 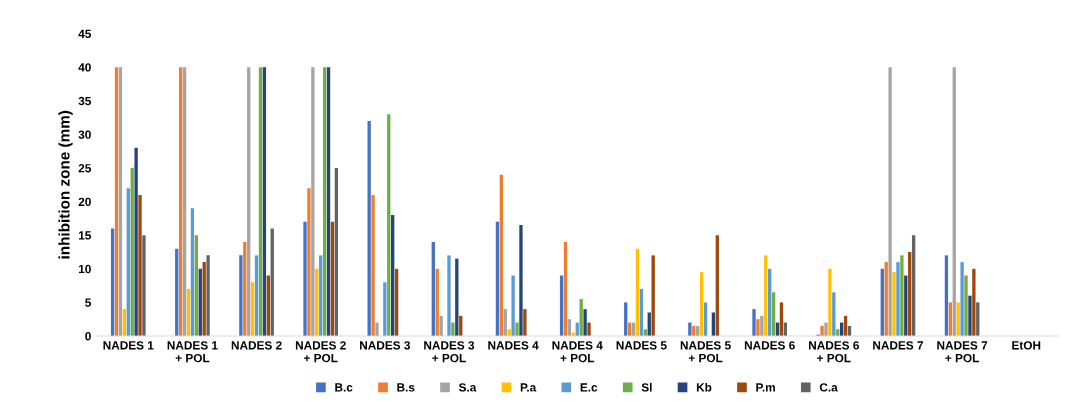 What do you see at coordinates (84, 67) in the screenshot?
I see `y-tick-label: 40` at bounding box center [84, 67].